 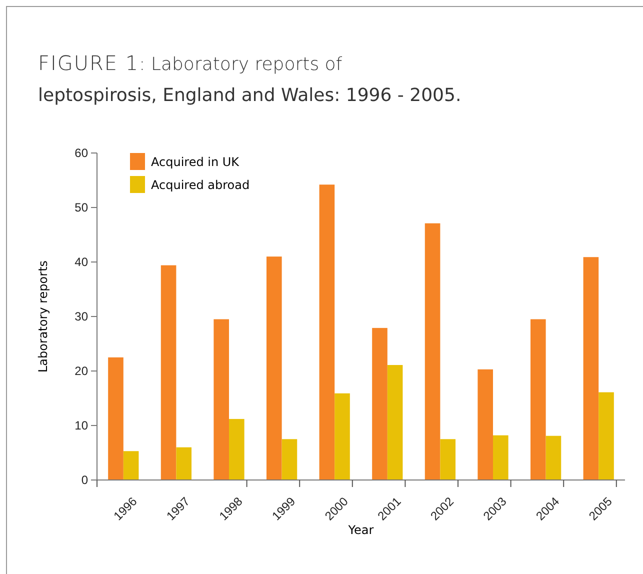 What do you see at coordinates (200, 185) in the screenshot?
I see `legend-label: Acquired abroad` at bounding box center [200, 185].